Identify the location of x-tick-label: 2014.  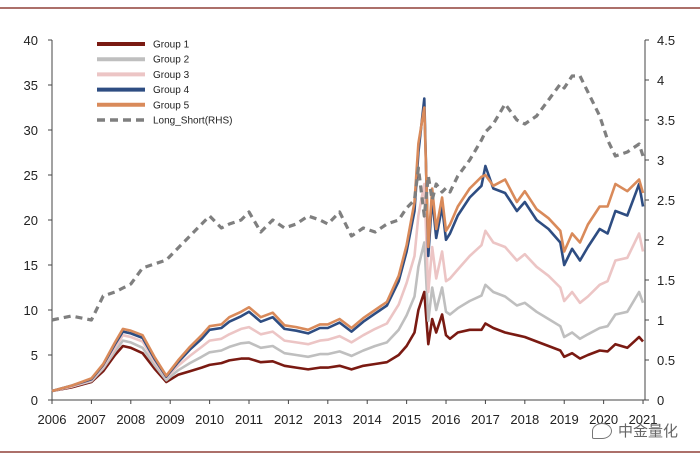
(367, 419).